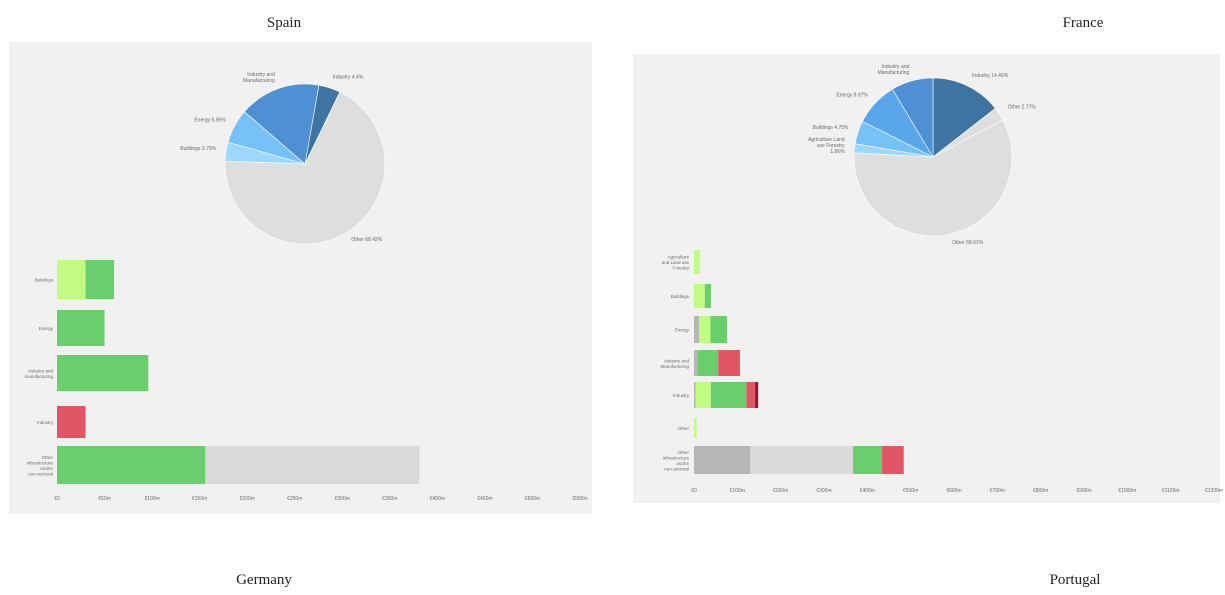 The width and height of the screenshot is (1225, 595). Describe the element at coordinates (247, 499) in the screenshot. I see `spain-x-tick-label: €200m` at that location.